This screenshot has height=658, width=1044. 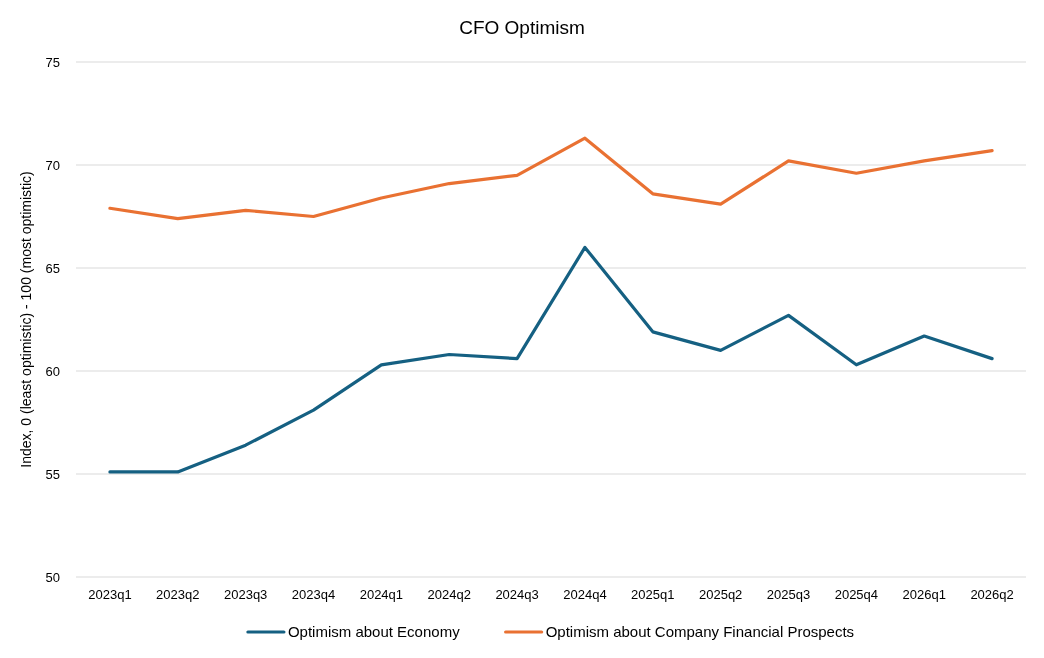 I want to click on y-tick-label: 55, so click(x=52, y=474).